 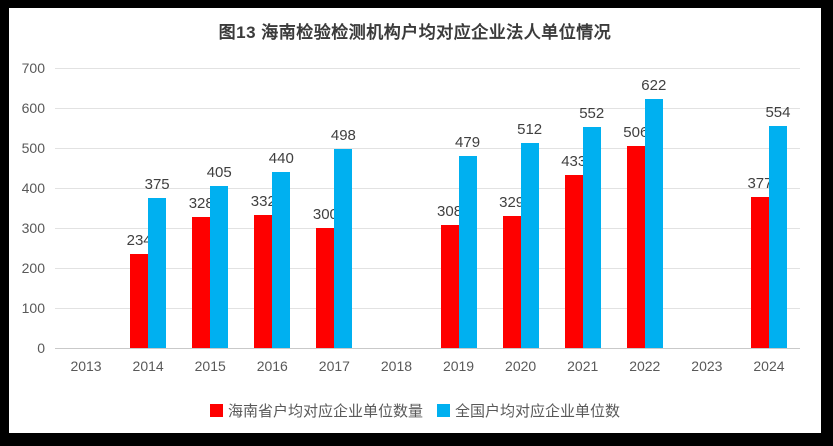 I want to click on x-axis-tick-label: 2020, so click(x=521, y=366).